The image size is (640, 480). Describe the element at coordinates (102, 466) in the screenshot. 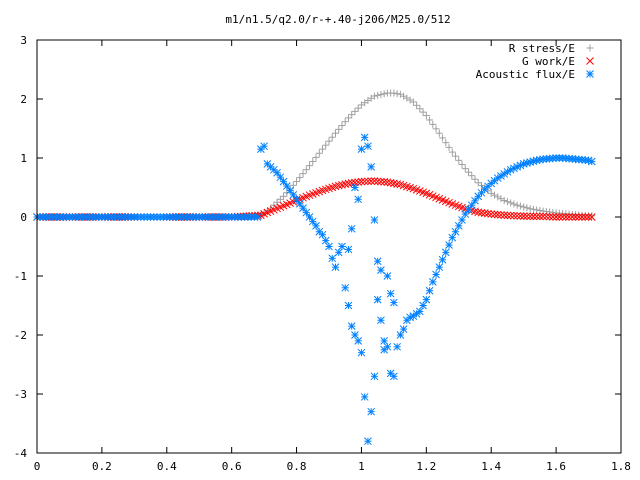

I see `x-tick-label: 0.2` at that location.